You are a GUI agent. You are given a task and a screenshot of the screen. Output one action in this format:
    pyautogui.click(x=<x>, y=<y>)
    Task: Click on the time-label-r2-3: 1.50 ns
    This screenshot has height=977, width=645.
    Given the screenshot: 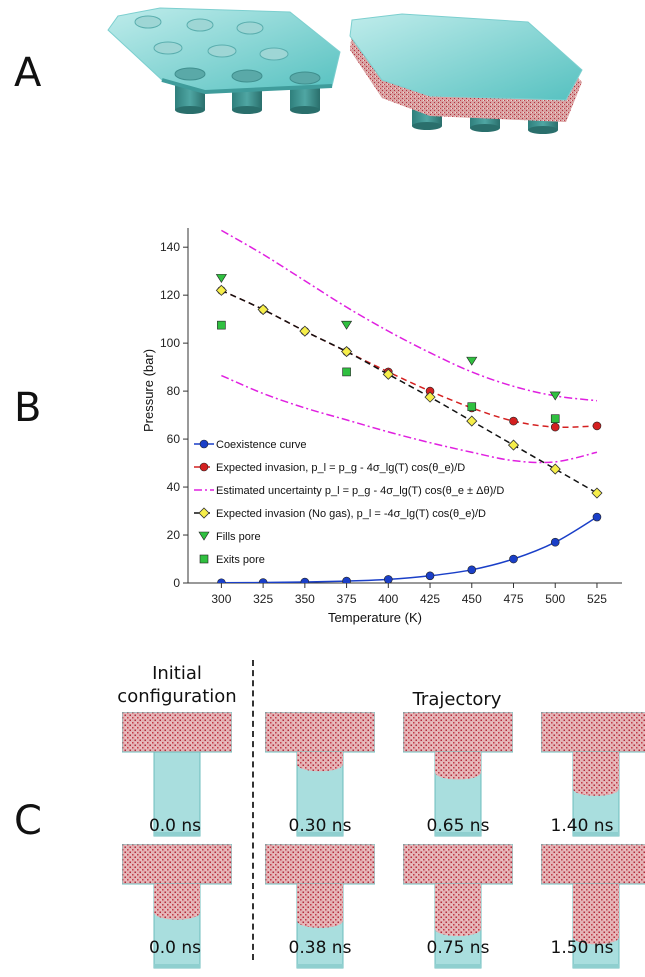 What is the action you would take?
    pyautogui.click(x=582, y=948)
    